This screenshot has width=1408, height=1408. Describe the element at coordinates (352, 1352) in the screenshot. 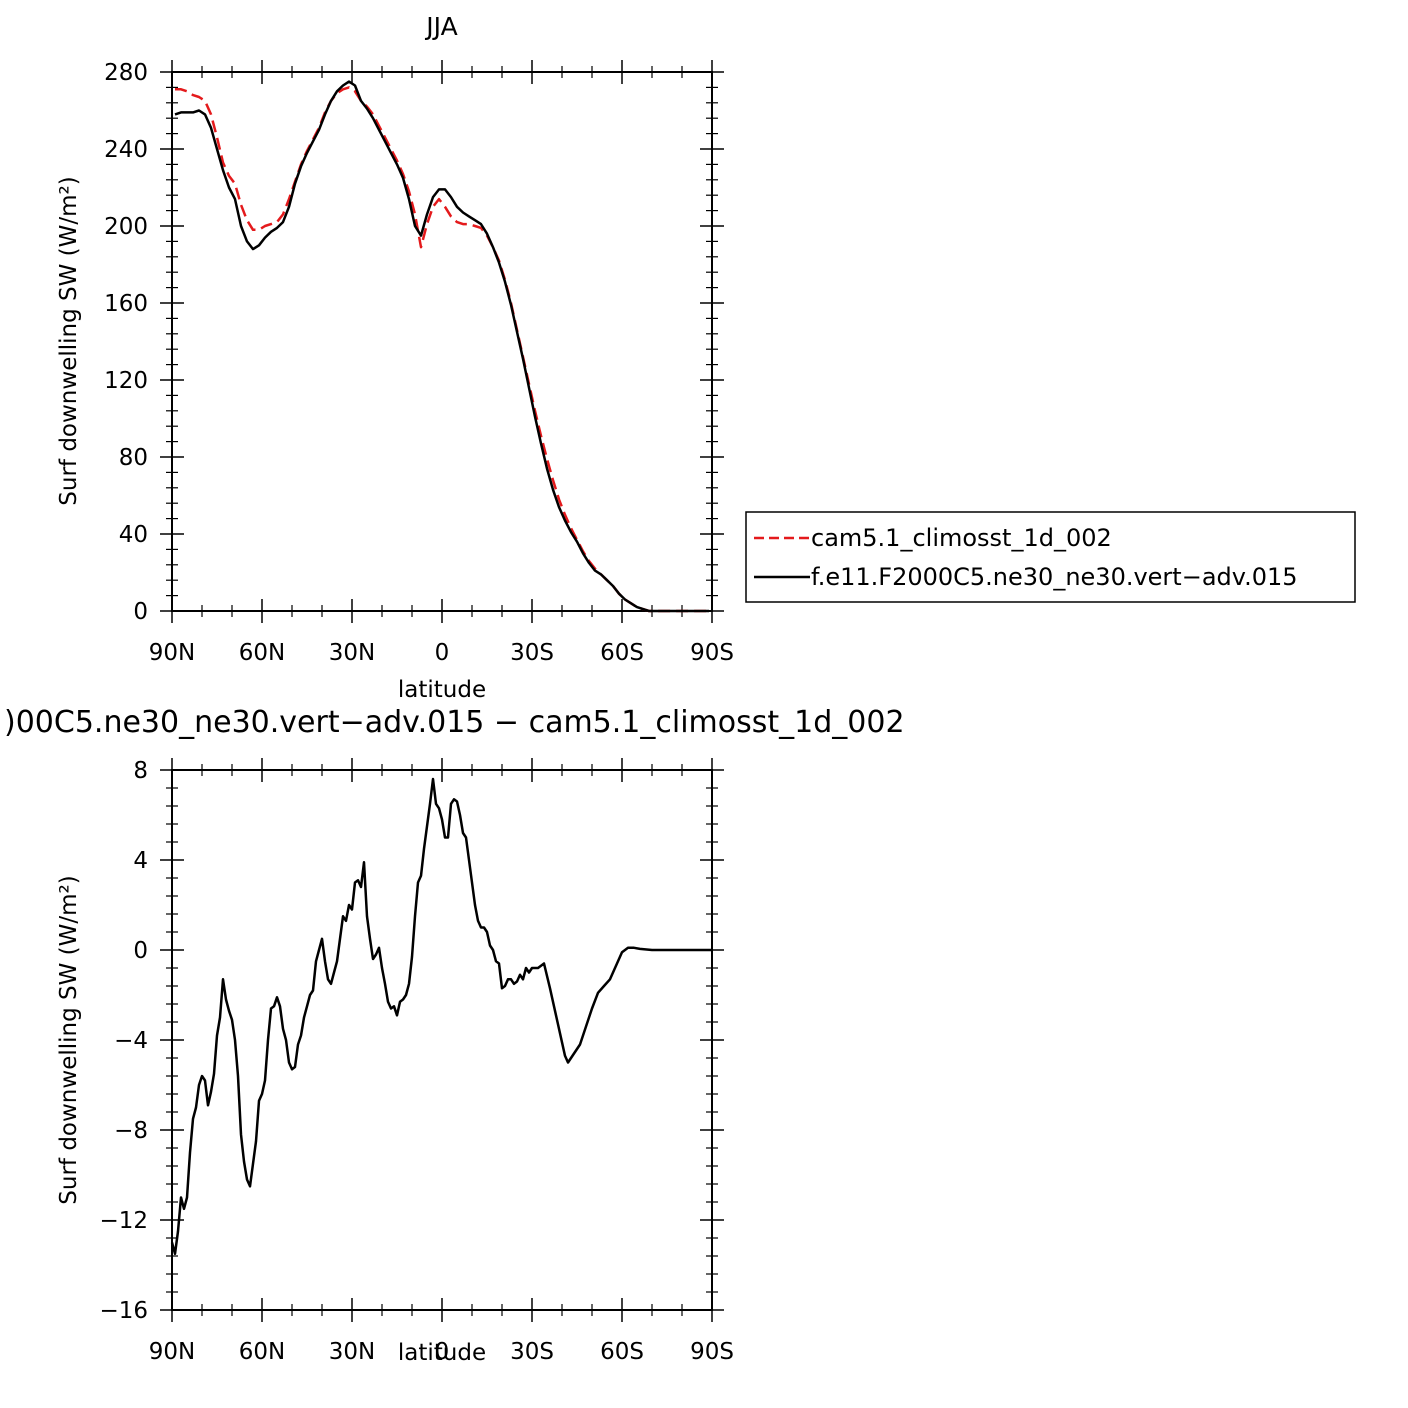

I see `bottom-x-tick-label: 30N` at that location.